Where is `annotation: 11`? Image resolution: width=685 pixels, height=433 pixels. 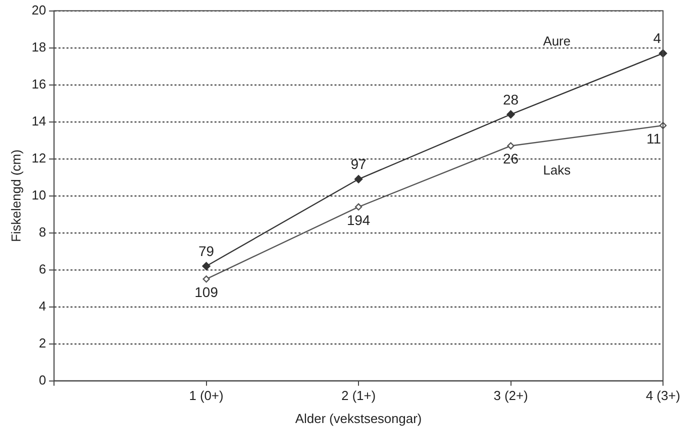 annotation: 11 is located at coordinates (654, 138).